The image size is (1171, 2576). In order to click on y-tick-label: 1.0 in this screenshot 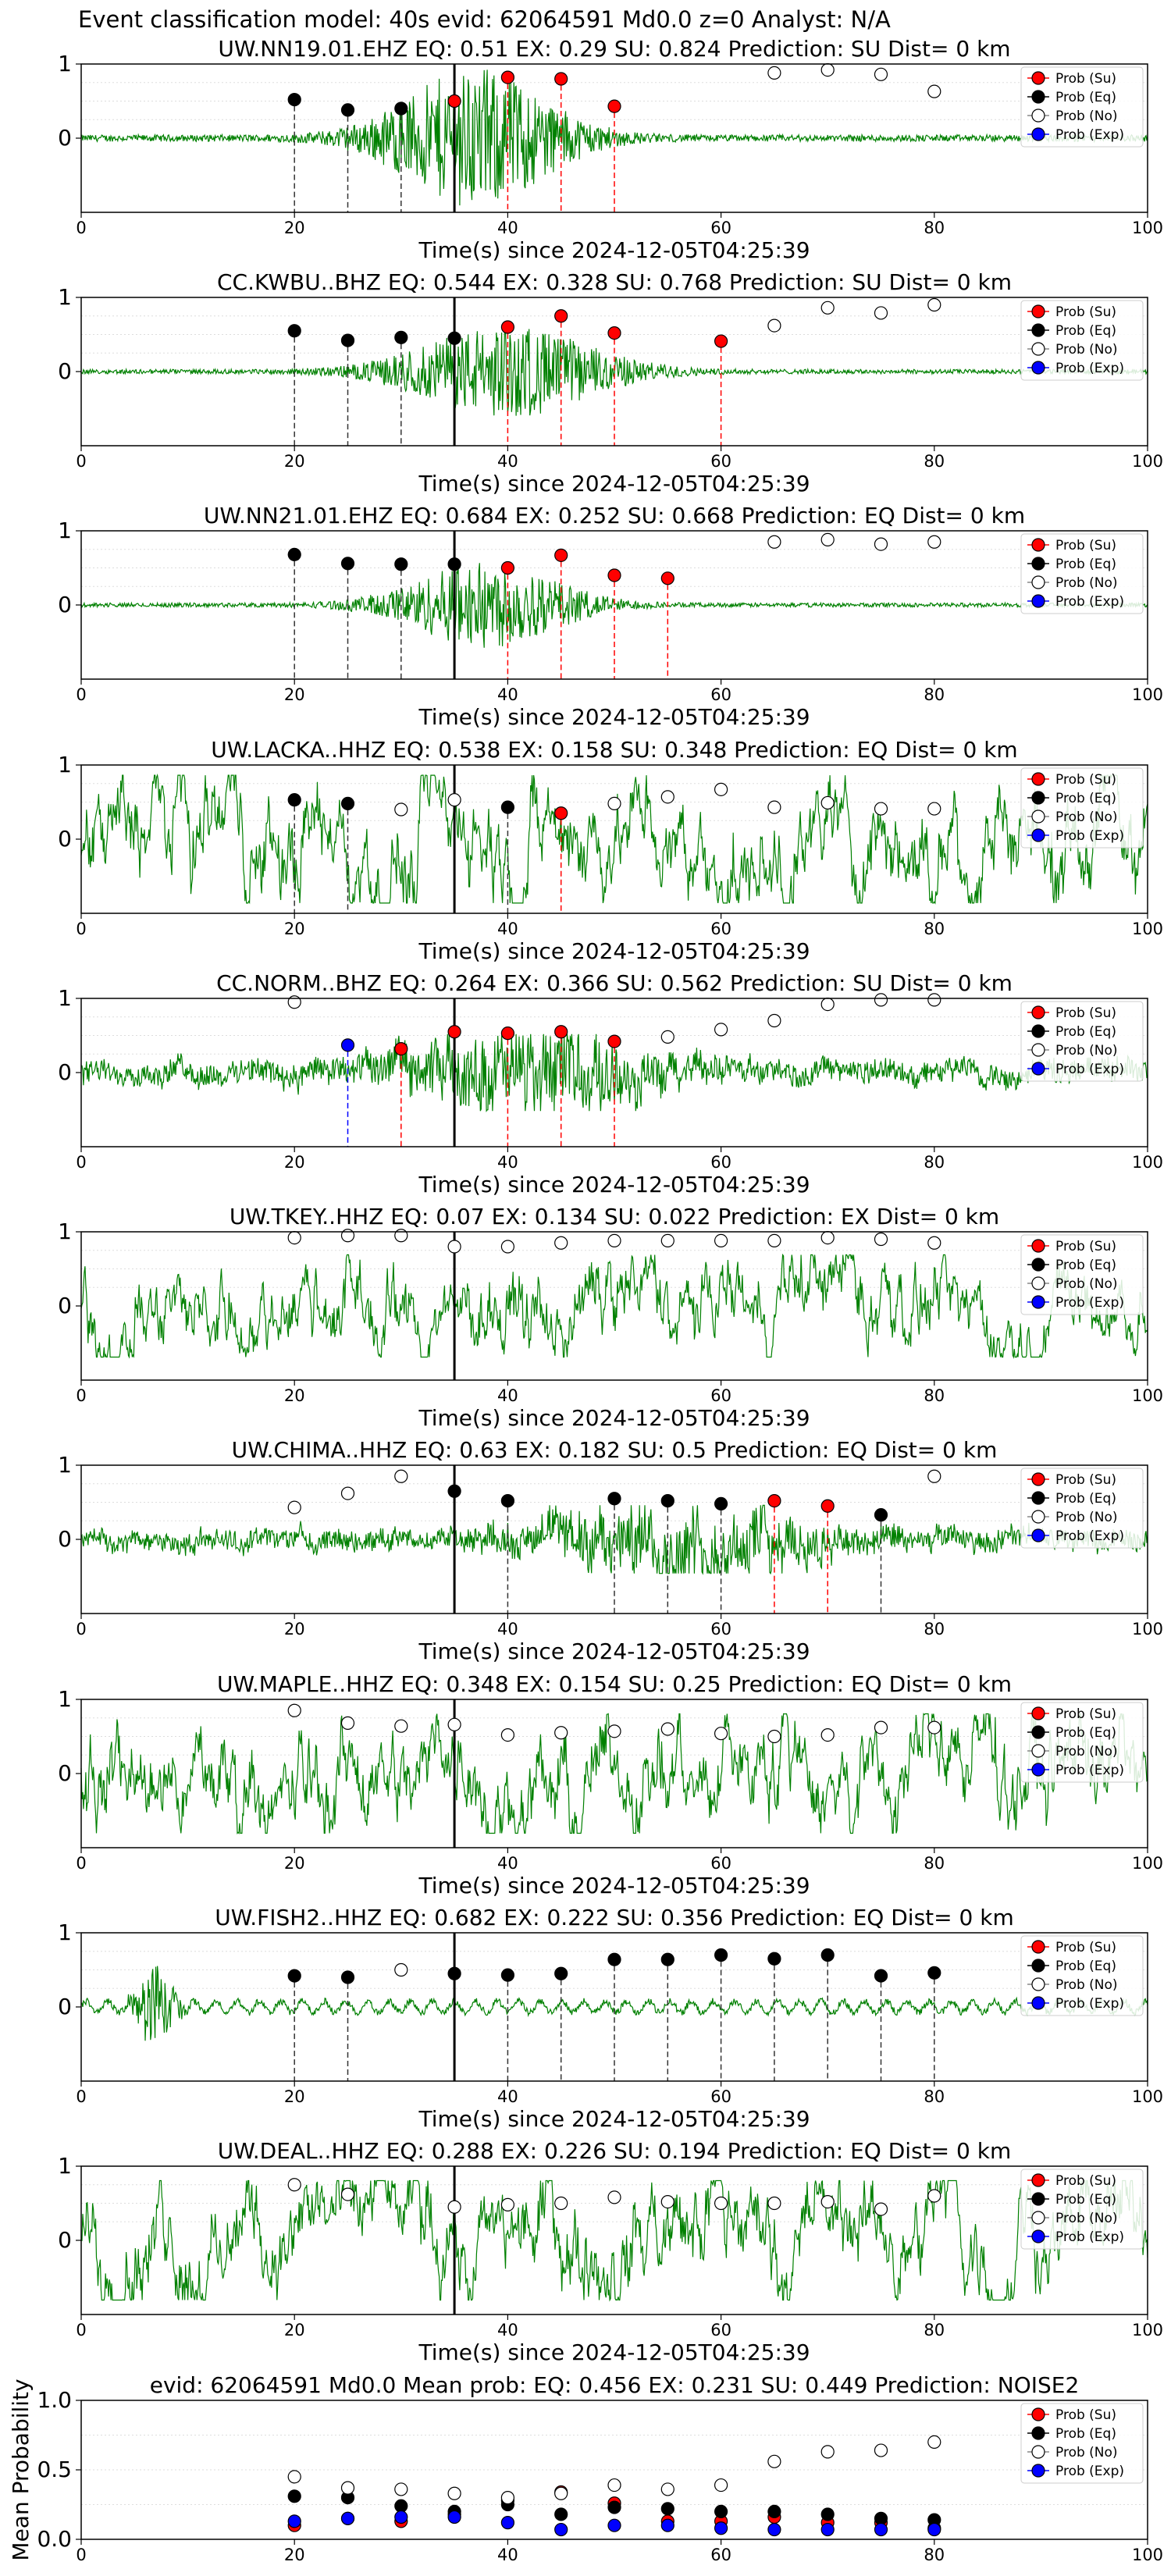, I will do `click(54, 2400)`.